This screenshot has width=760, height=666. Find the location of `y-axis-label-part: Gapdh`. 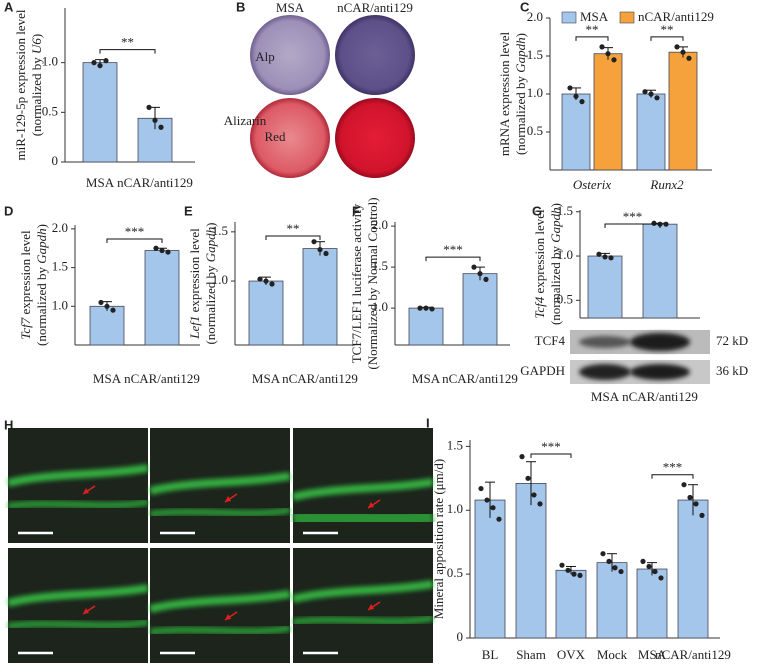

y-axis-label-part: Gapdh is located at coordinates (210, 244).